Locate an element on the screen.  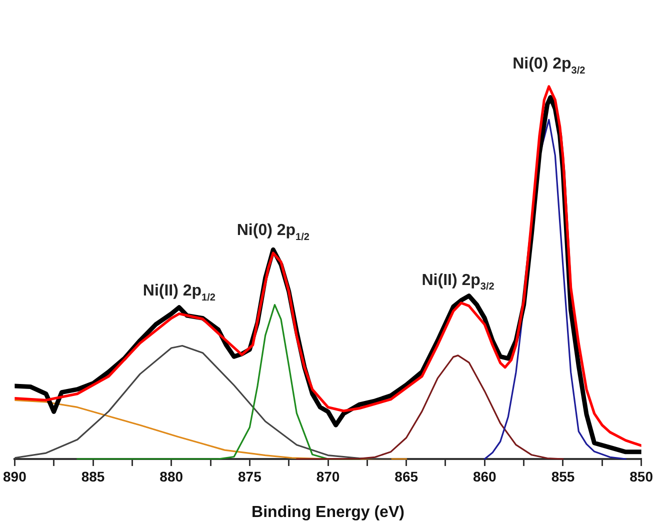
x-tick-label: 870 is located at coordinates (328, 476).